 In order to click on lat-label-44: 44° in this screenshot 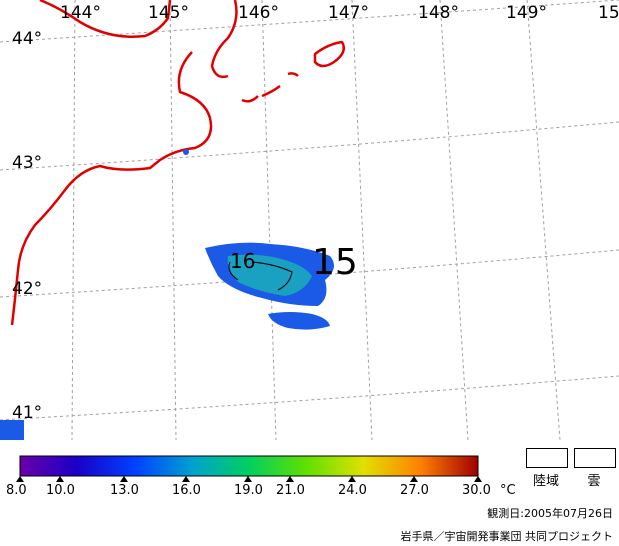, I will do `click(27, 39)`.